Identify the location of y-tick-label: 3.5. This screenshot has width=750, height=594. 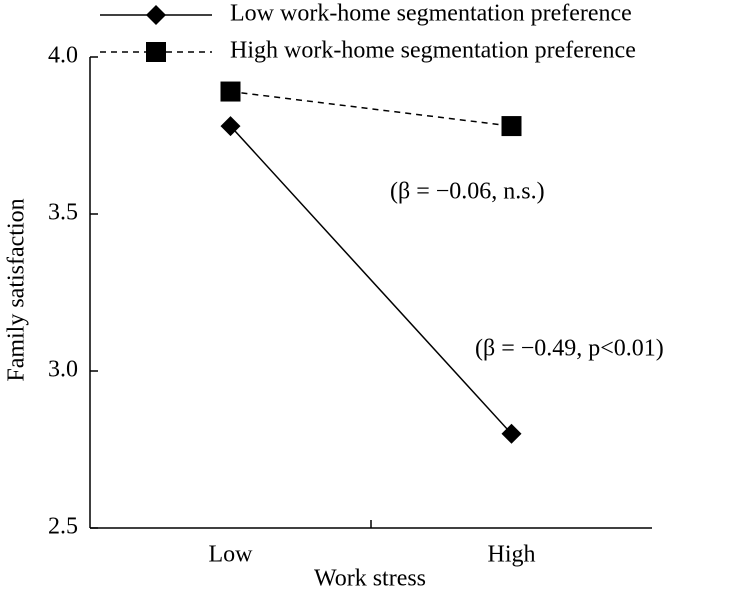
(63, 213).